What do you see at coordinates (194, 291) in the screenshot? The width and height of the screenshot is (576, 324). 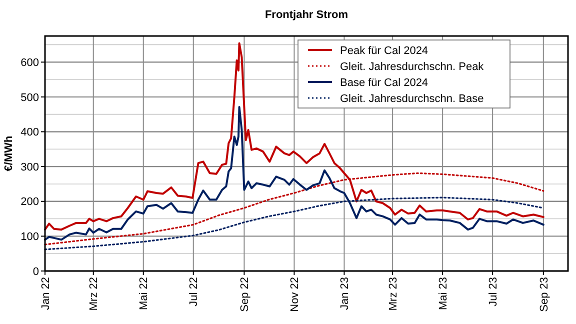 I see `x-tick-label: Jul 22` at bounding box center [194, 291].